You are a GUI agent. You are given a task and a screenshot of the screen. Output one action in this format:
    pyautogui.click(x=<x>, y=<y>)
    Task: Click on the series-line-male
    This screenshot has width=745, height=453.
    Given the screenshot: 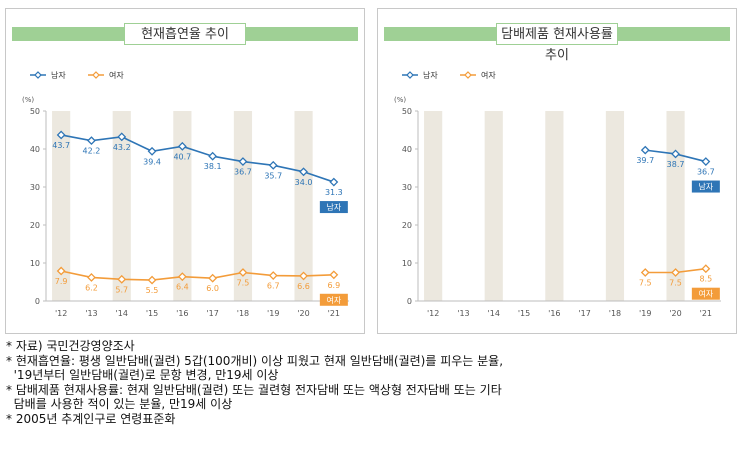 What is the action you would take?
    pyautogui.click(x=198, y=158)
    